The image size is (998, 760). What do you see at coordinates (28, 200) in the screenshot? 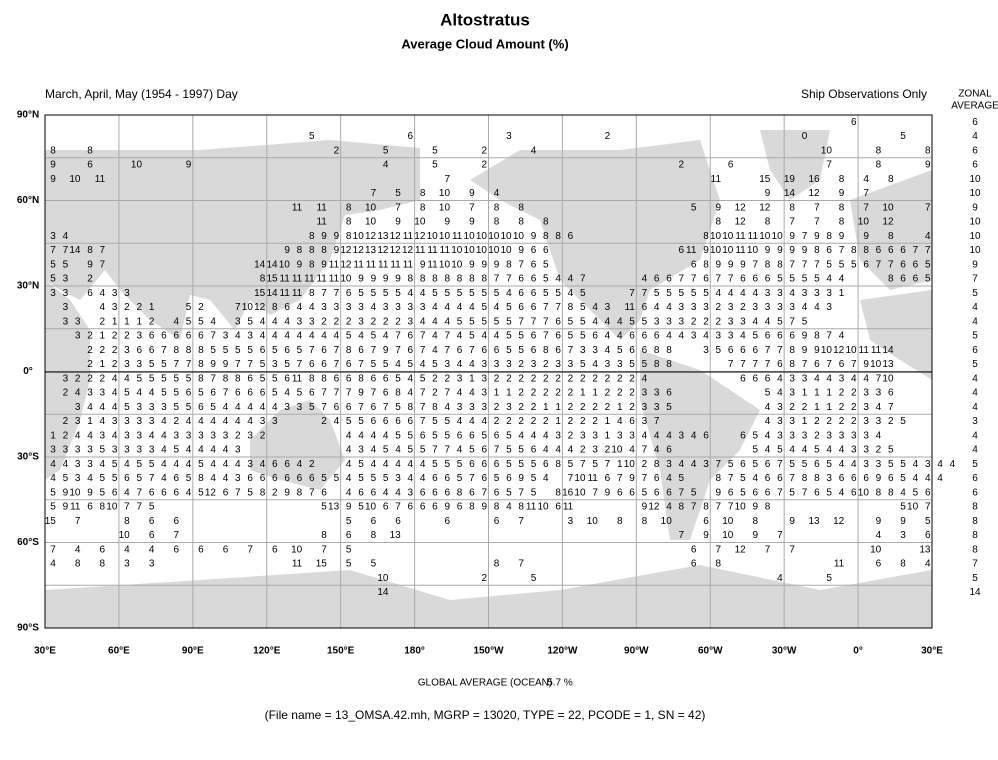
I see `lat-label: 60°N` at bounding box center [28, 200].